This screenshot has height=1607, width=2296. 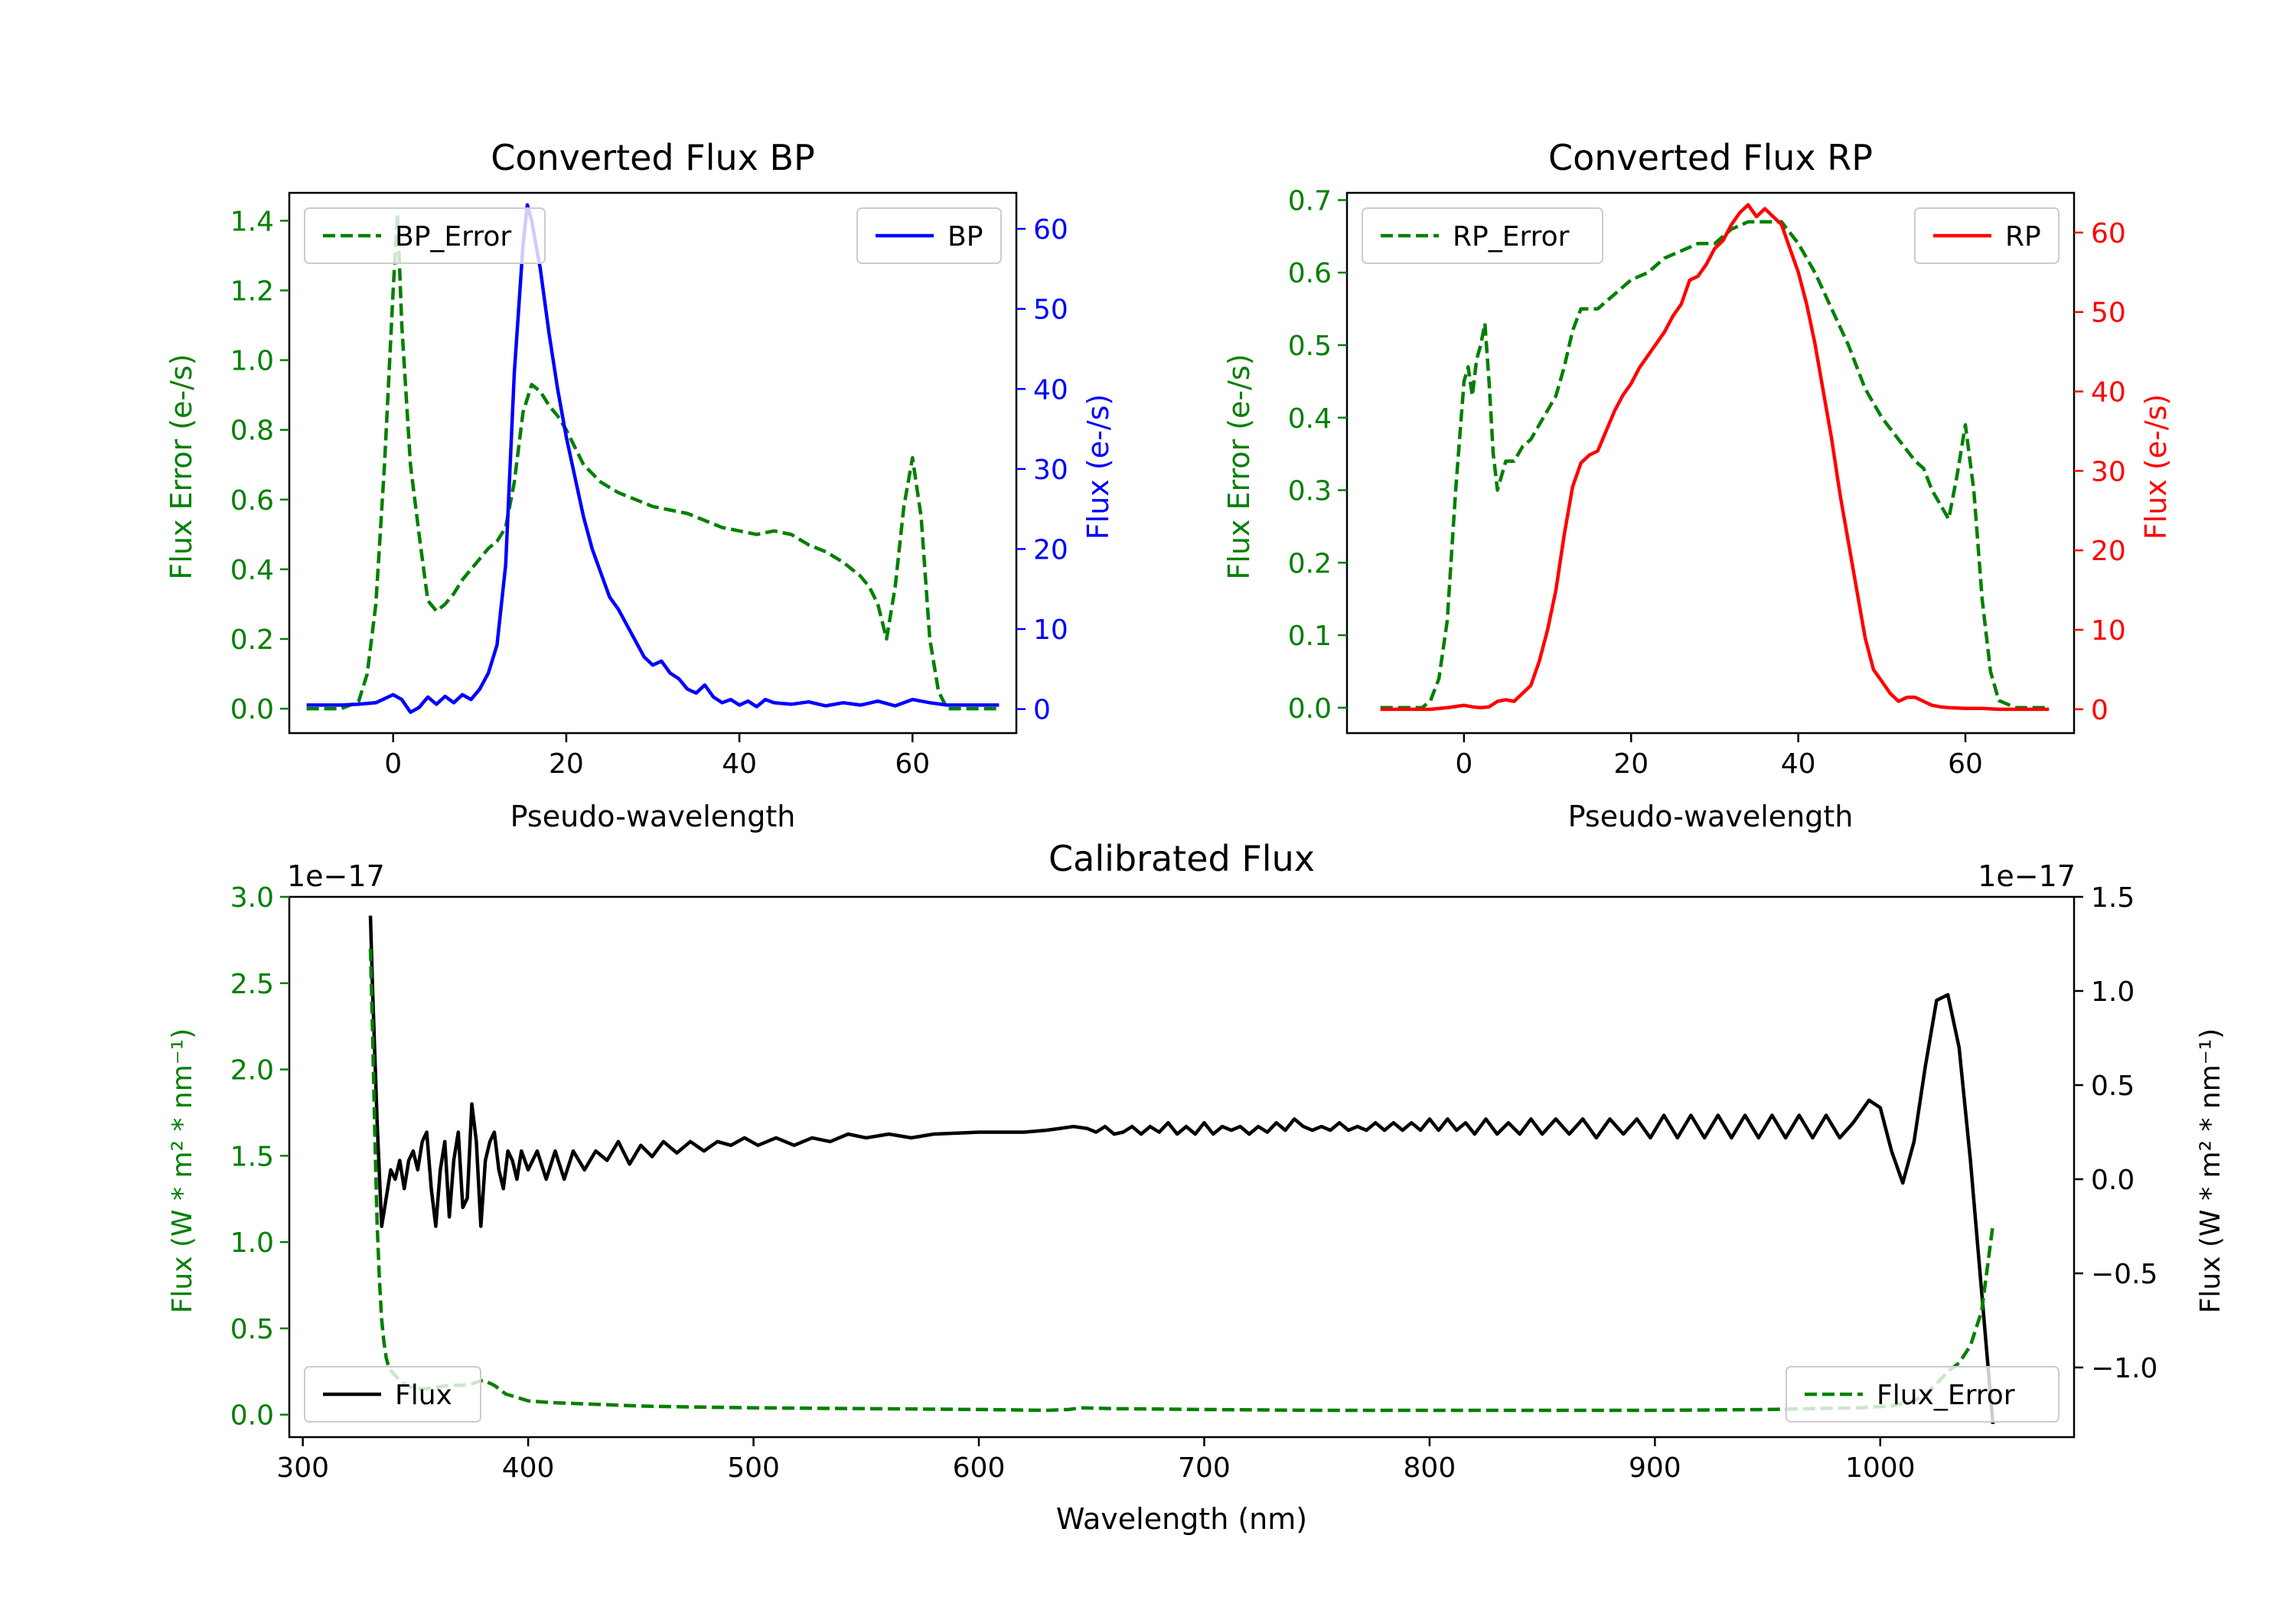 What do you see at coordinates (252, 1416) in the screenshot?
I see `cal-left-y-tick-label: 0.0` at bounding box center [252, 1416].